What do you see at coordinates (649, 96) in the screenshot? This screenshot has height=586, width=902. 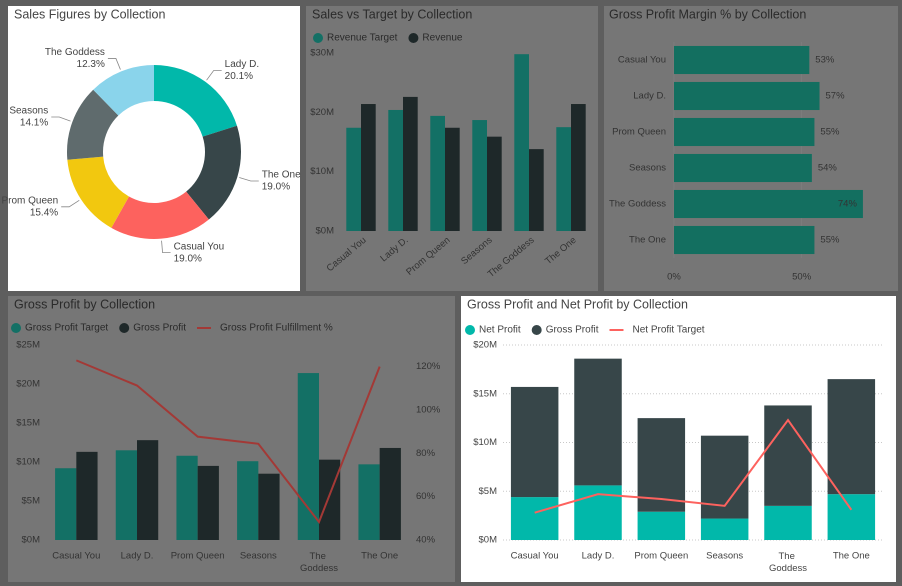 I see `y-tick-label: Lady D.` at bounding box center [649, 96].